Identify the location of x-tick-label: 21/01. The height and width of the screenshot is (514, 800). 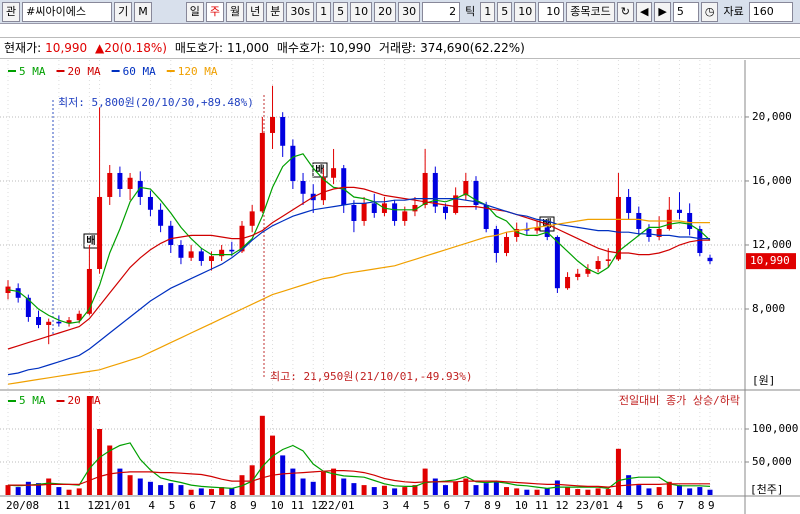
(114, 505).